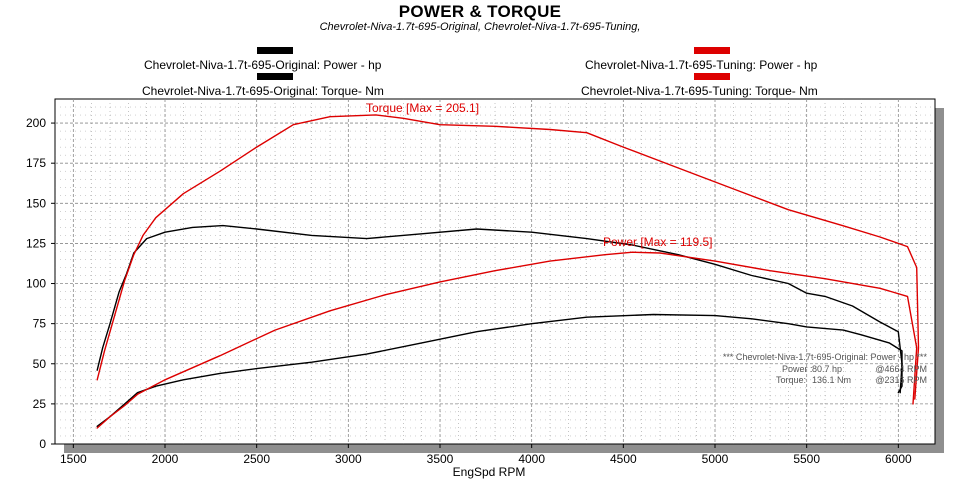  I want to click on info-power-rpm: @4664 RPM, so click(901, 369).